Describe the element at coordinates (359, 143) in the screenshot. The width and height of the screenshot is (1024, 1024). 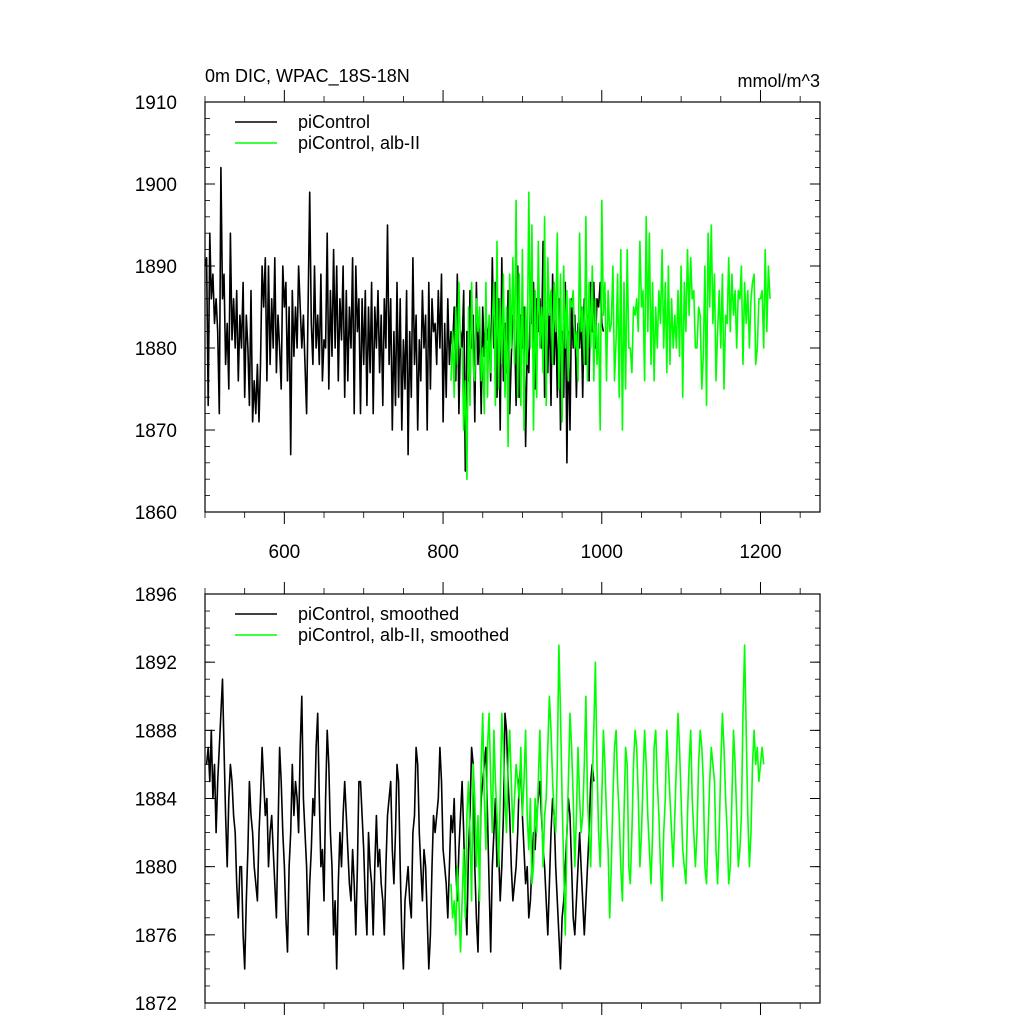
I see `legend-label: piControl, alb-II` at that location.